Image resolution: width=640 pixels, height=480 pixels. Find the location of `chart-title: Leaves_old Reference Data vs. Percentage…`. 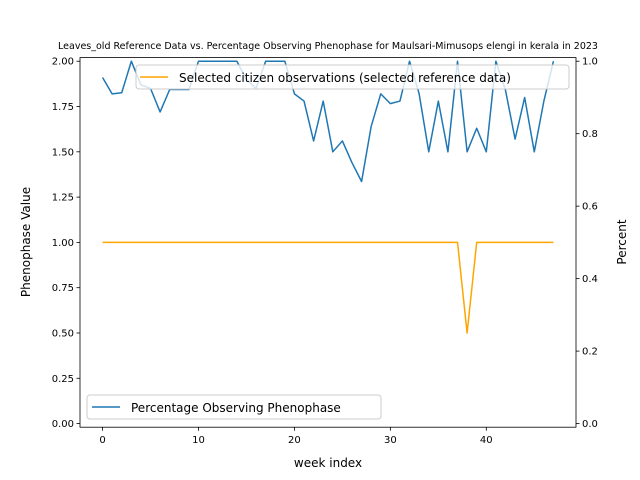

chart-title: Leaves_old Reference Data vs. Percentage… is located at coordinates (328, 46).